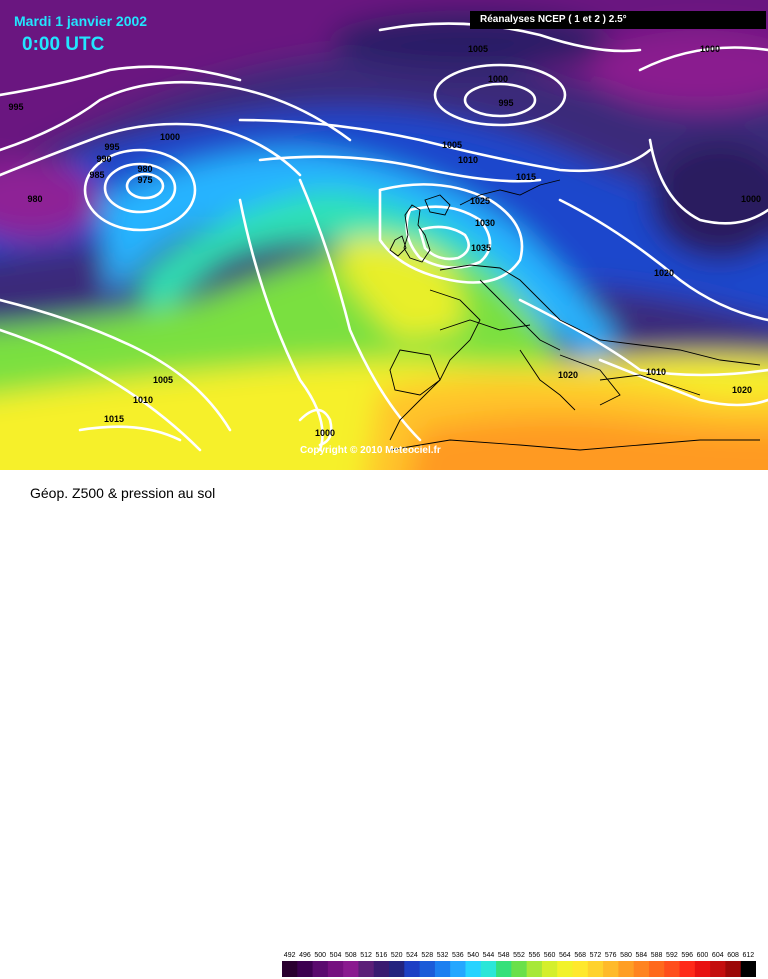 The width and height of the screenshot is (768, 979). Describe the element at coordinates (626, 955) in the screenshot. I see `legend-value: 580` at that location.